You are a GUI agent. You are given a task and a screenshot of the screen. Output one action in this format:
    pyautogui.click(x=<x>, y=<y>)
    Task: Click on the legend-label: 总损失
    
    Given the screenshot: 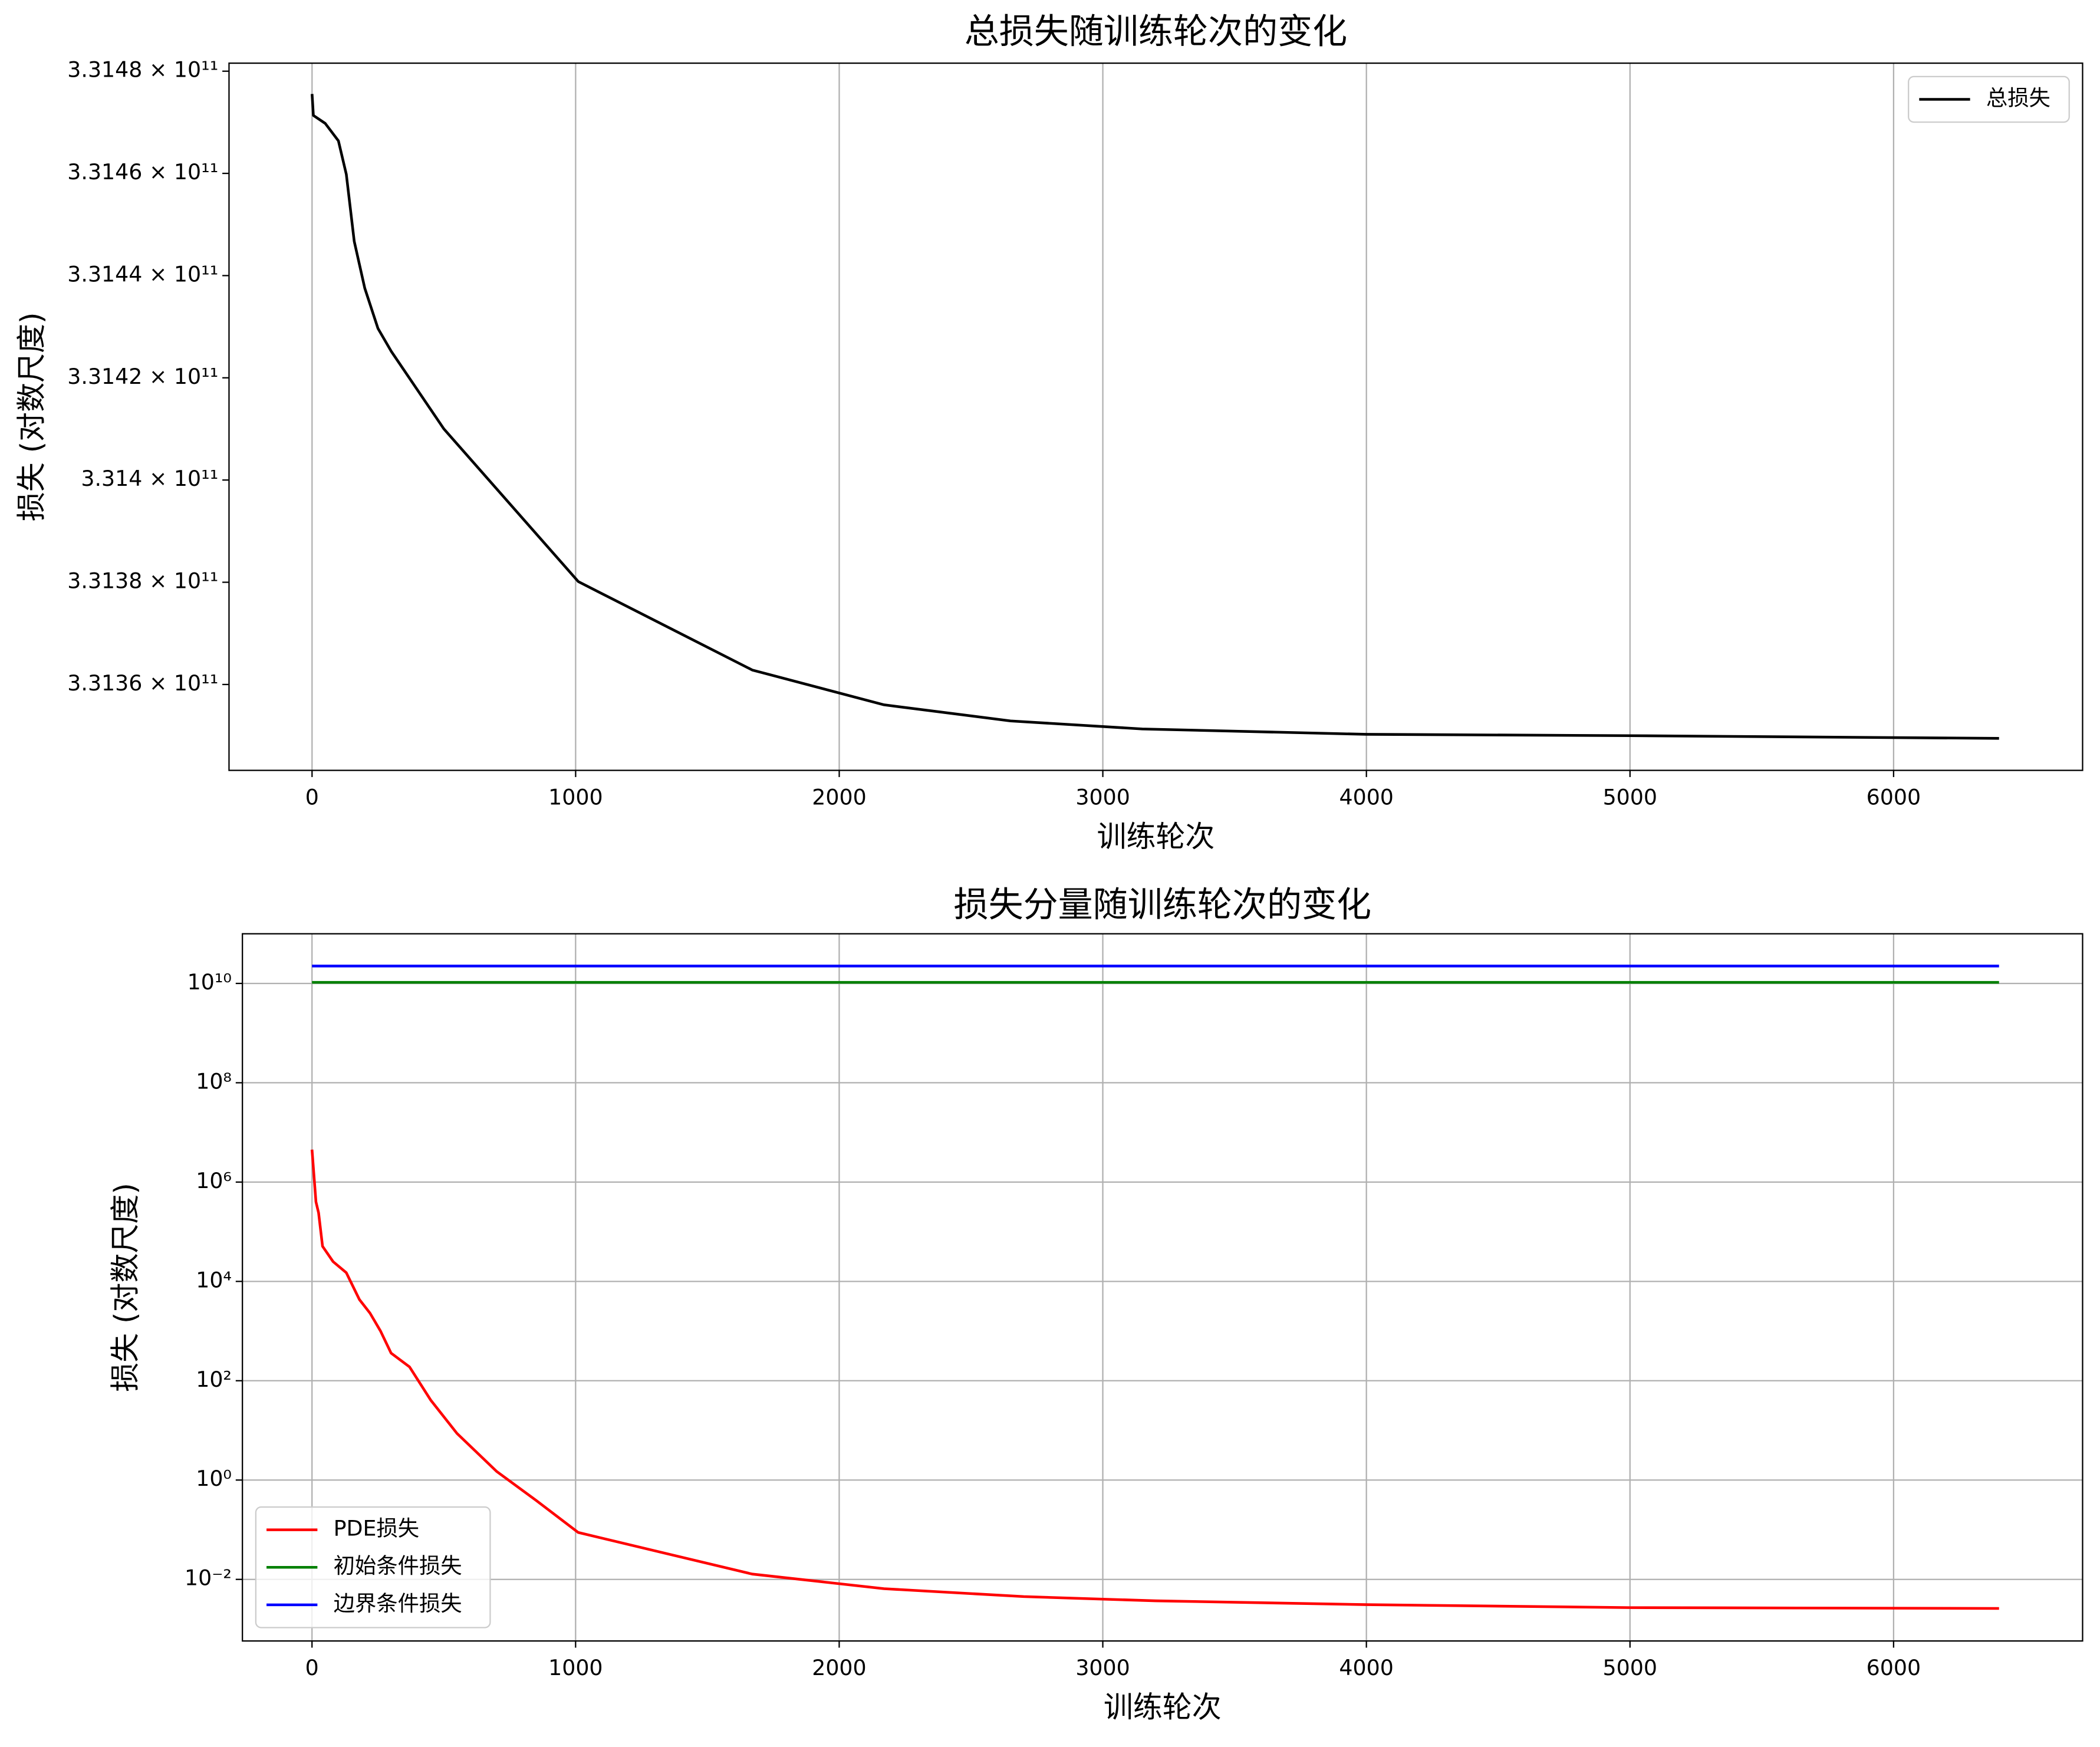 What is the action you would take?
    pyautogui.click(x=2018, y=97)
    